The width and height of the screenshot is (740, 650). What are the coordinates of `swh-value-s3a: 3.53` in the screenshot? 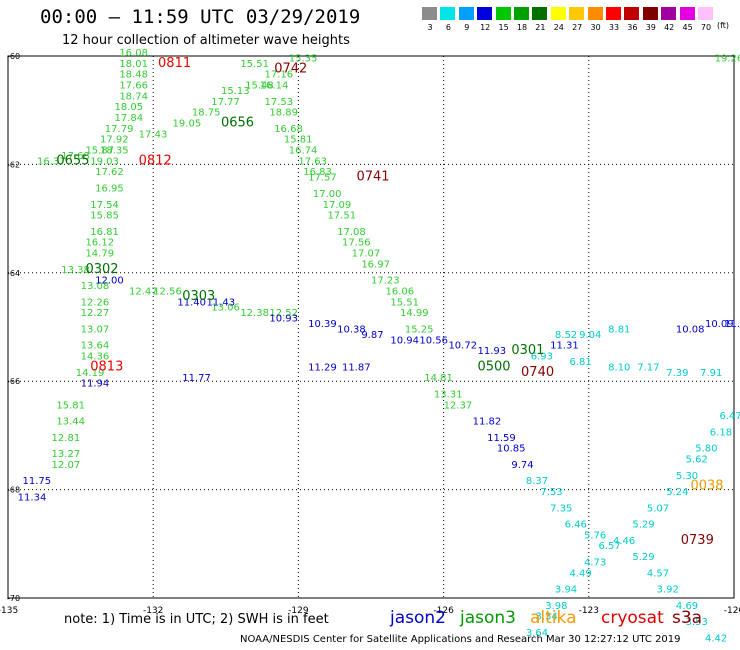 It's located at (697, 622).